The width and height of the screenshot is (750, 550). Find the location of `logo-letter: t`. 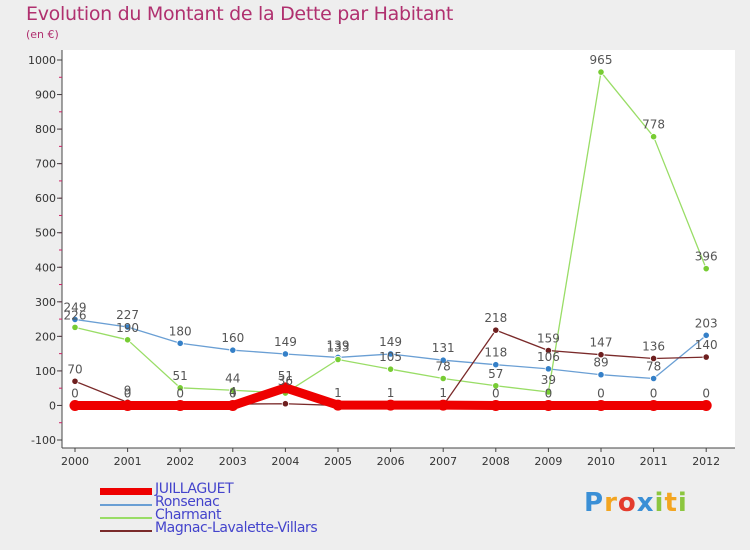

logo-letter: t is located at coordinates (671, 503).